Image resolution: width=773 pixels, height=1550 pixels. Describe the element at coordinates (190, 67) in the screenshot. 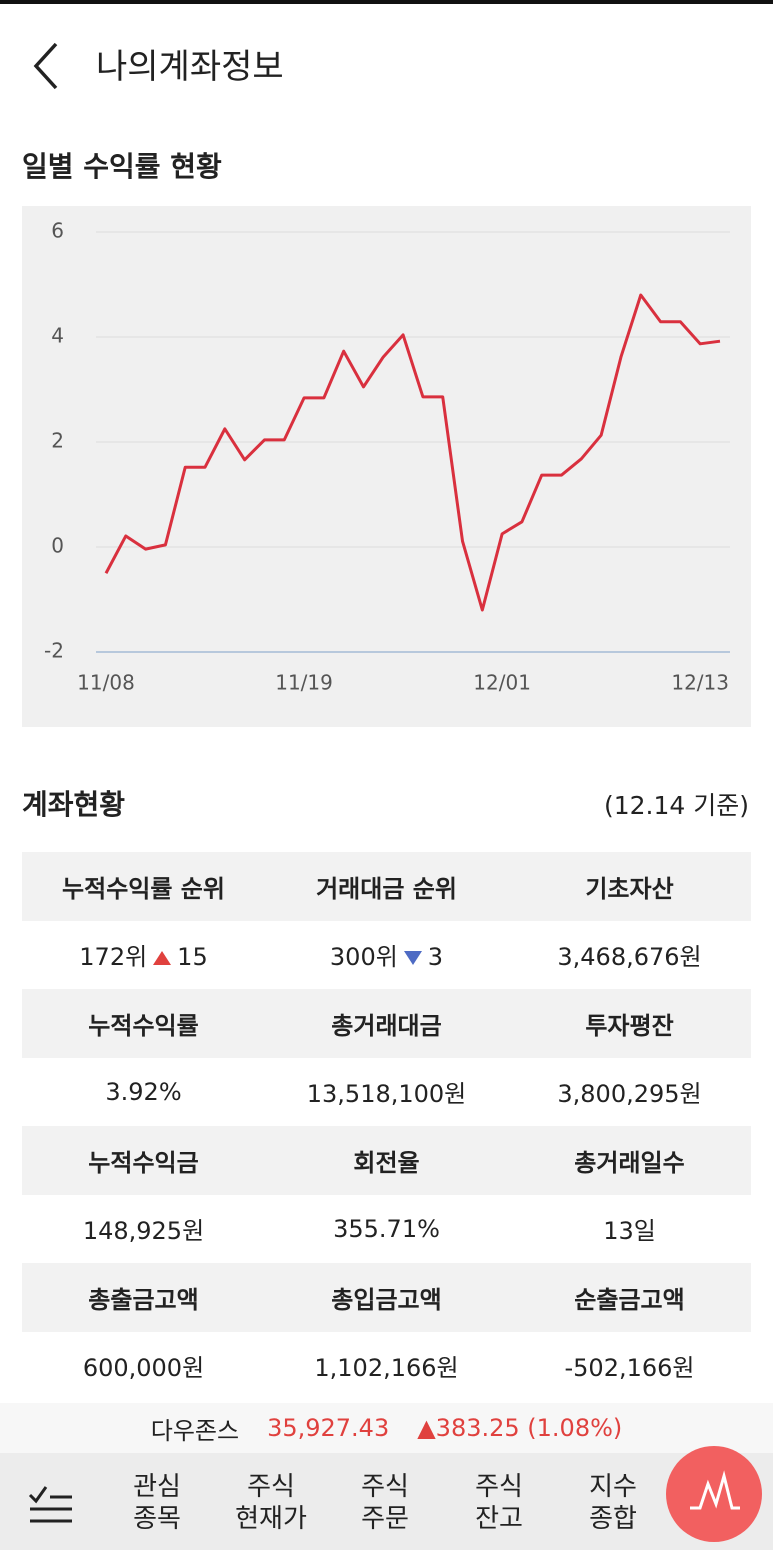

I see `page-title: 나의계좌정보` at that location.